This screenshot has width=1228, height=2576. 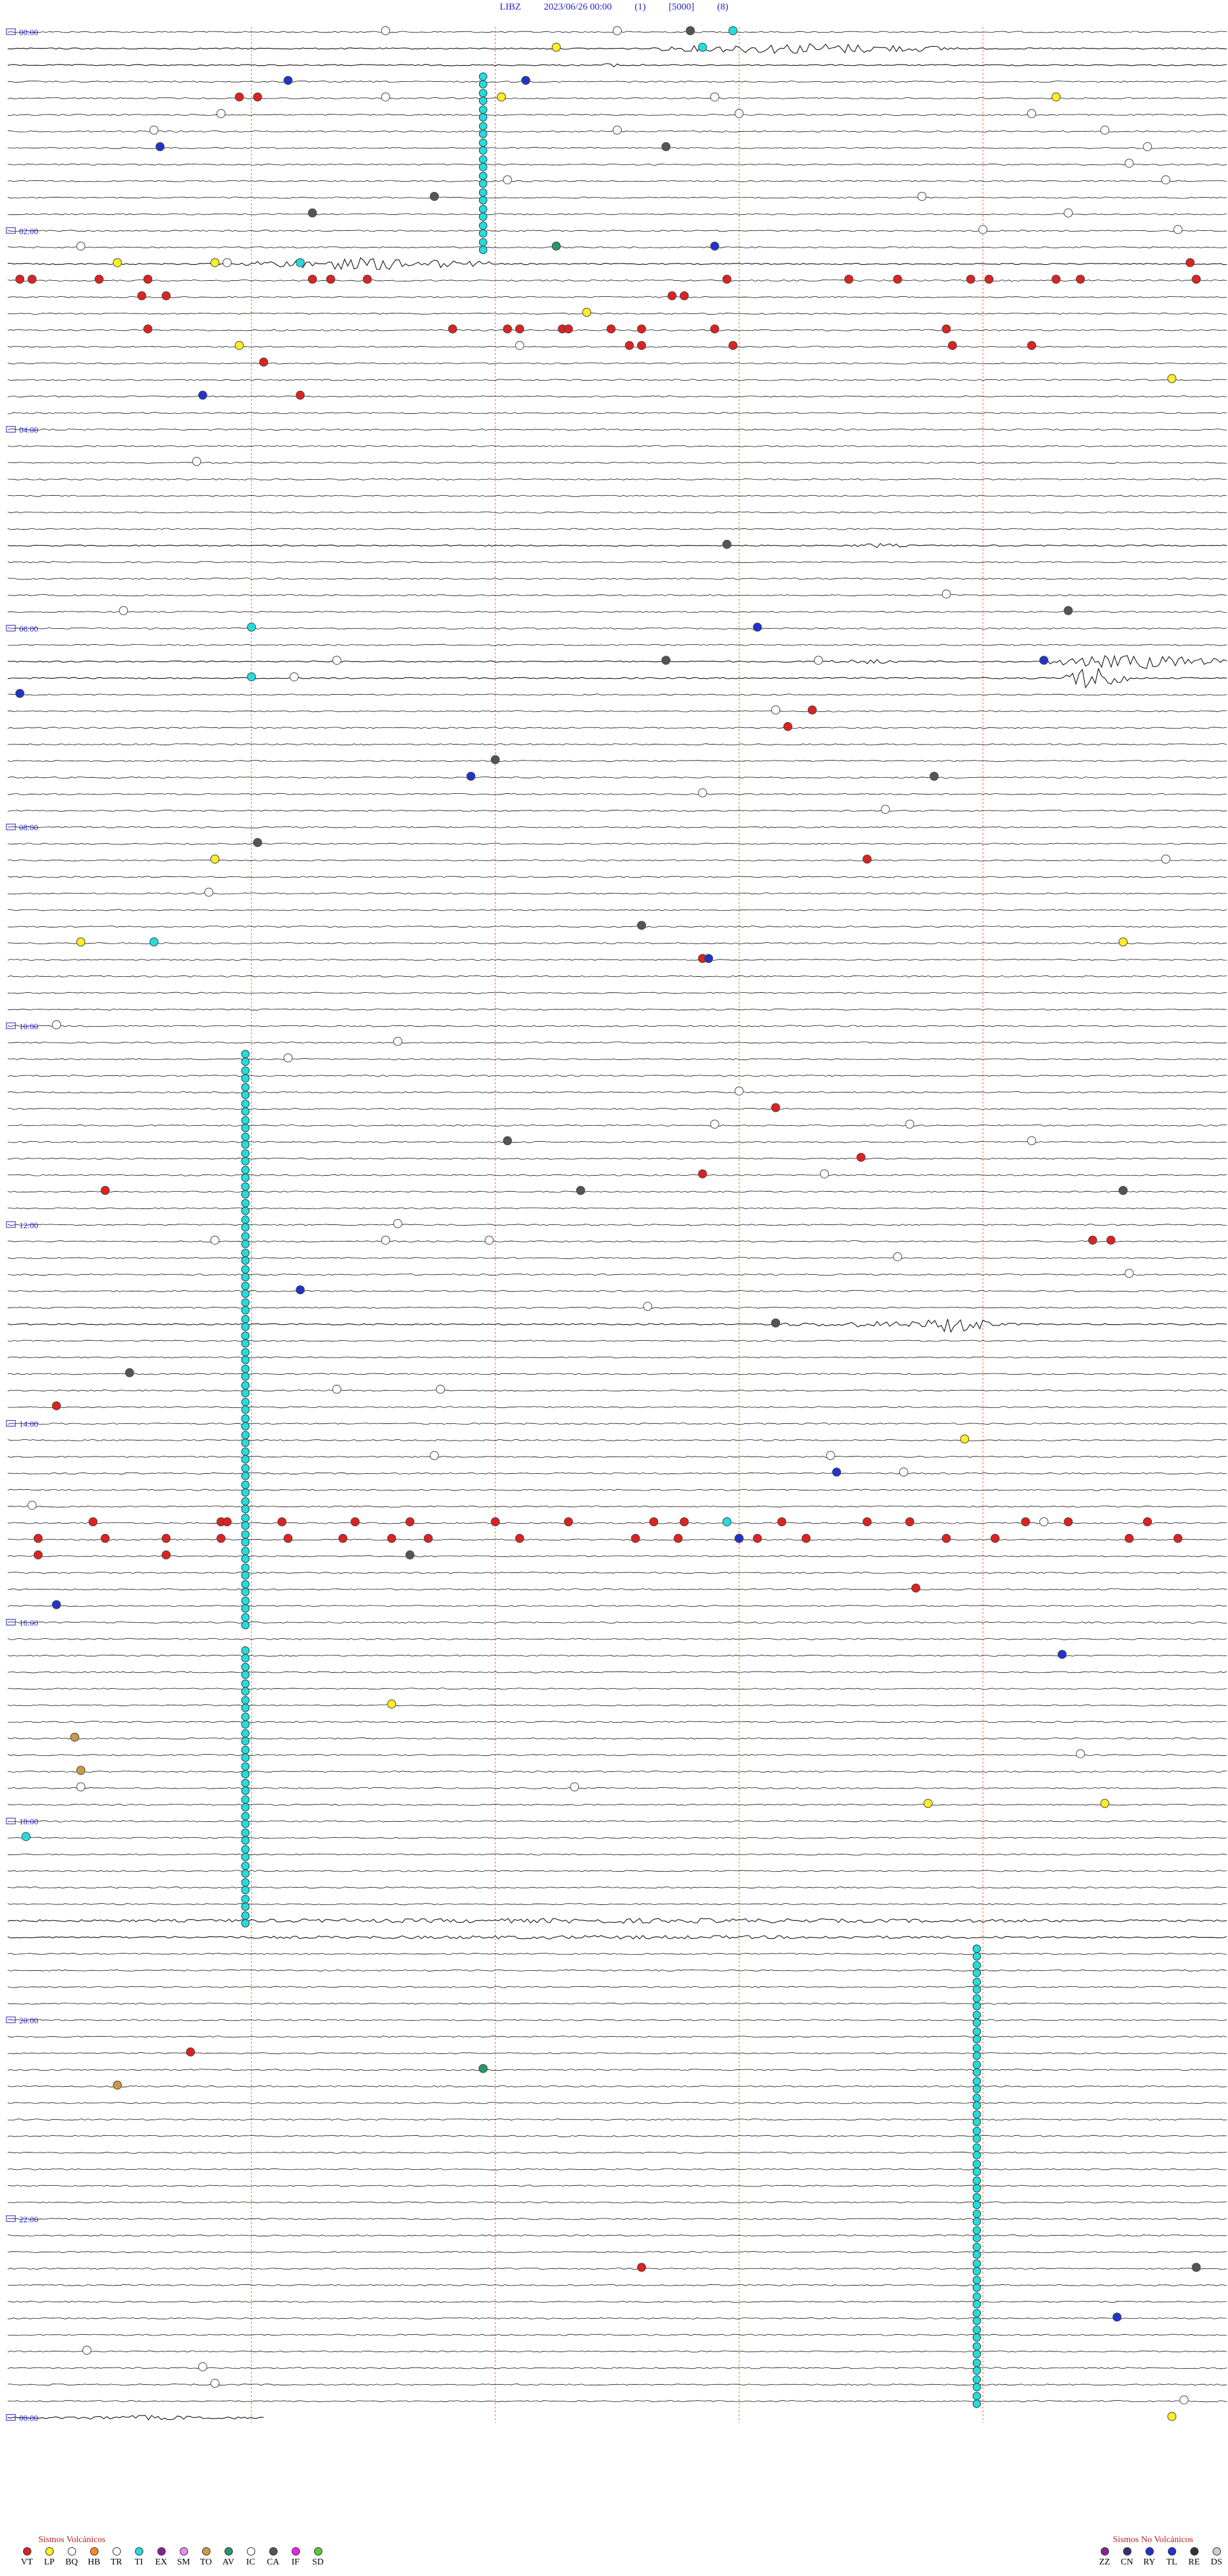 I want to click on legend-code: DS, so click(x=1216, y=2562).